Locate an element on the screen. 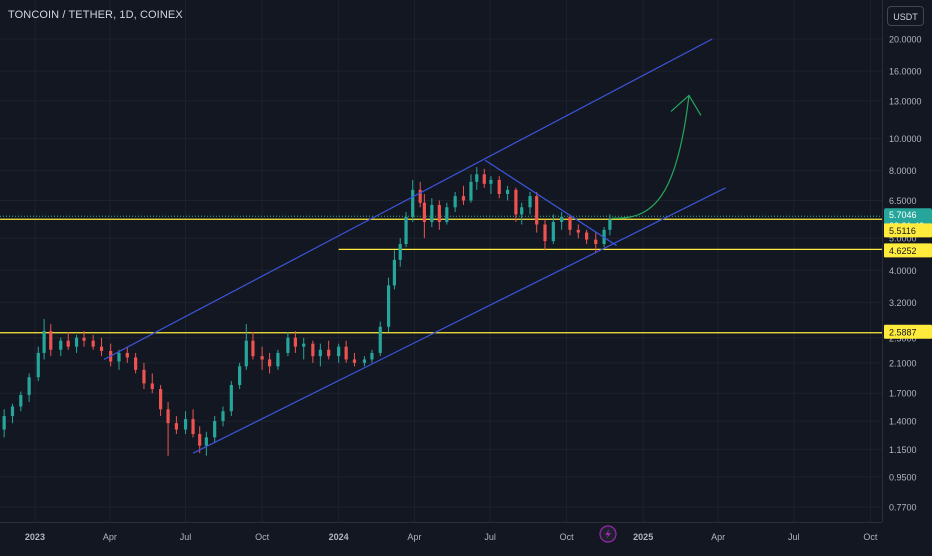  time-axis: 2023 Apr Jul Oct 2024 Apr Jul Oct 2025 Apr Jul Oct is located at coordinates (441, 536).